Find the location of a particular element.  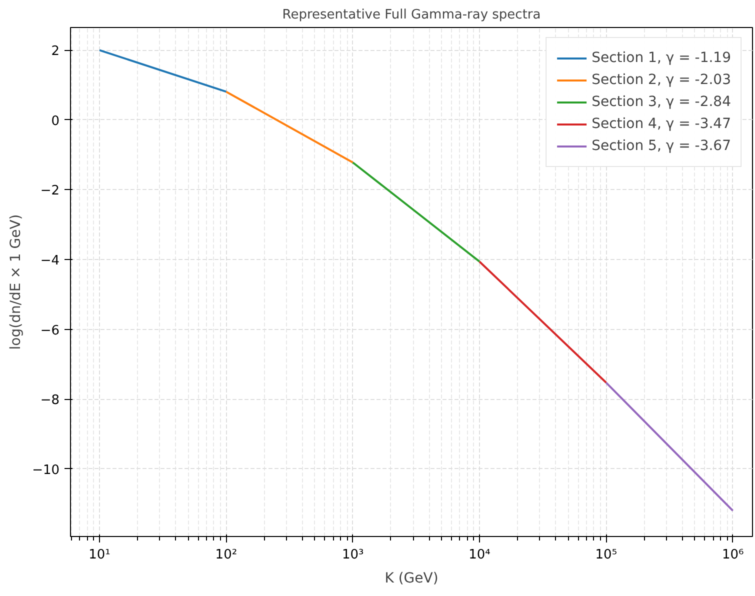

x-tick-label: 10⁵ is located at coordinates (606, 555).